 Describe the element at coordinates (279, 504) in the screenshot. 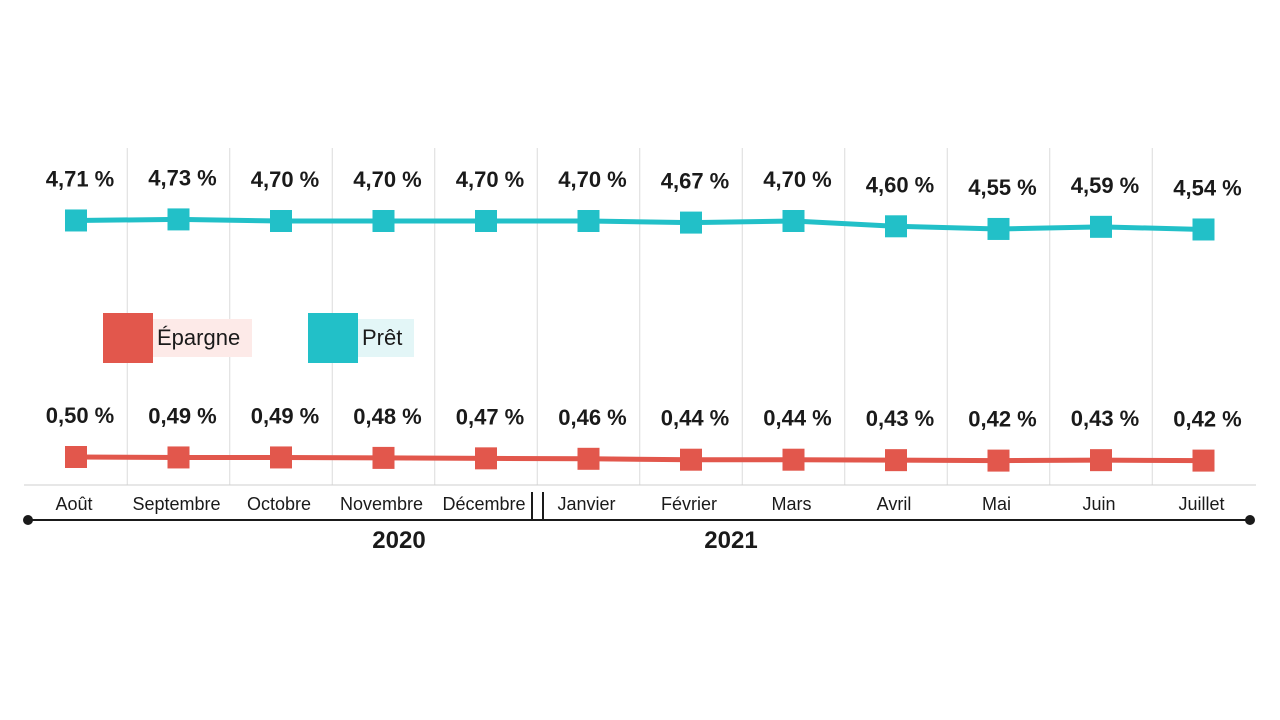

I see `month-tick-label: Octobre` at that location.